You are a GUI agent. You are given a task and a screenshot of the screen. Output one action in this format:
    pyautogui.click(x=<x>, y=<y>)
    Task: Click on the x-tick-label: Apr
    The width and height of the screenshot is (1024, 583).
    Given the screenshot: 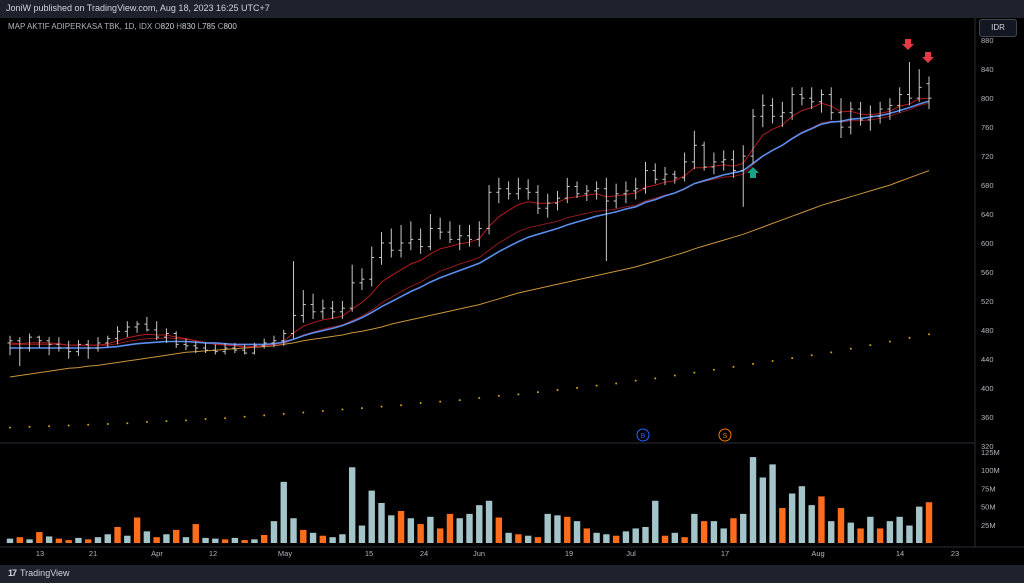 What is the action you would take?
    pyautogui.click(x=157, y=553)
    